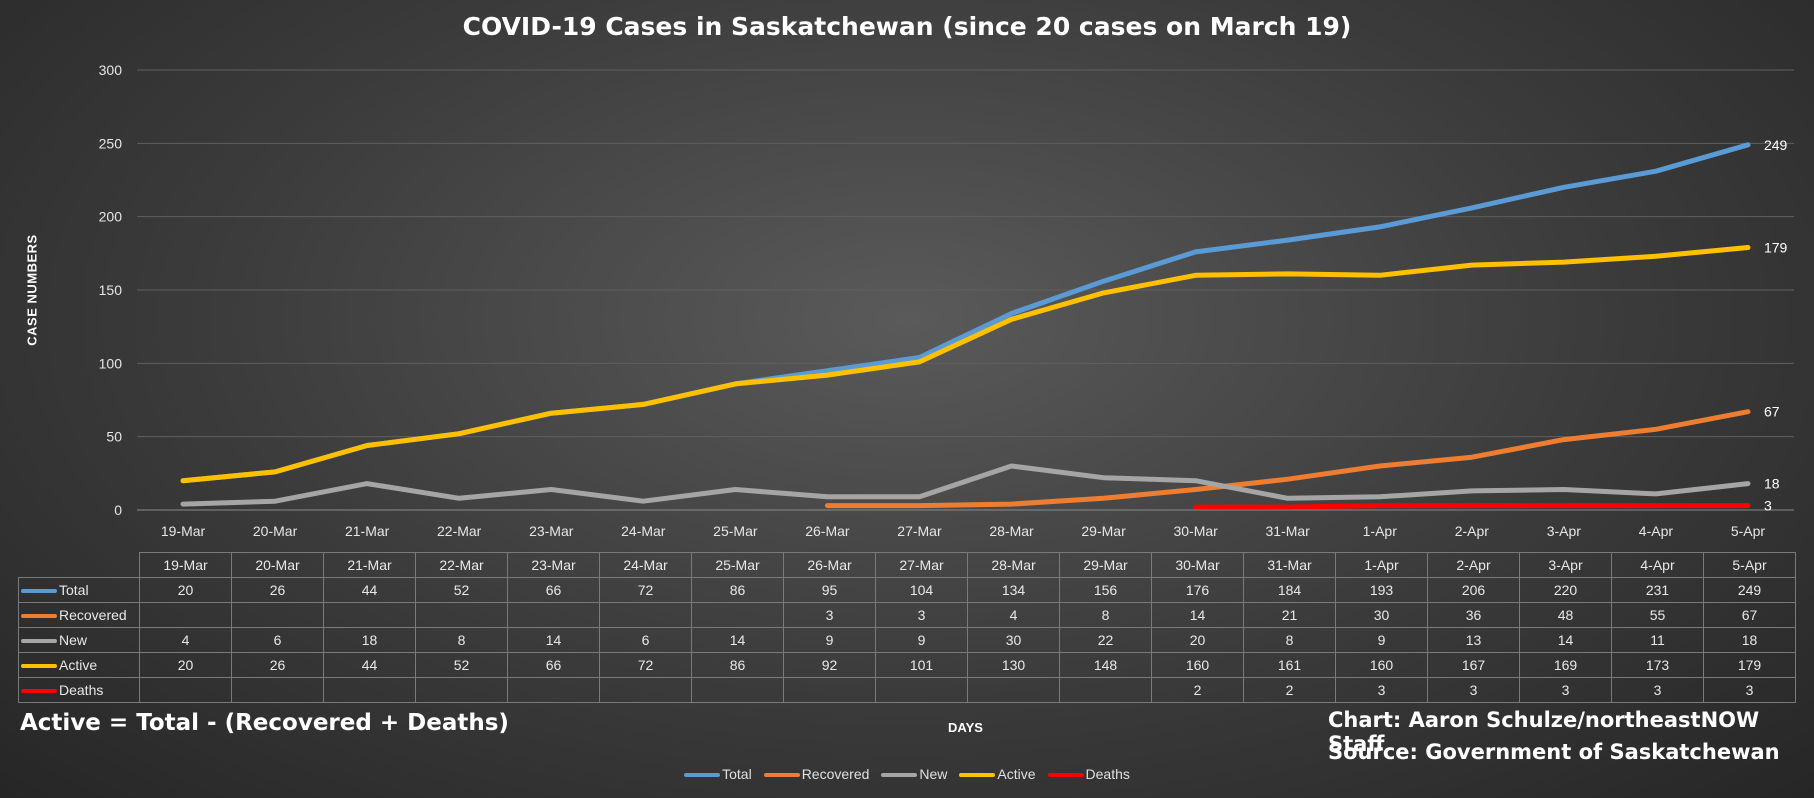  Describe the element at coordinates (461, 565) in the screenshot. I see `table-column-header: 22-Mar` at that location.